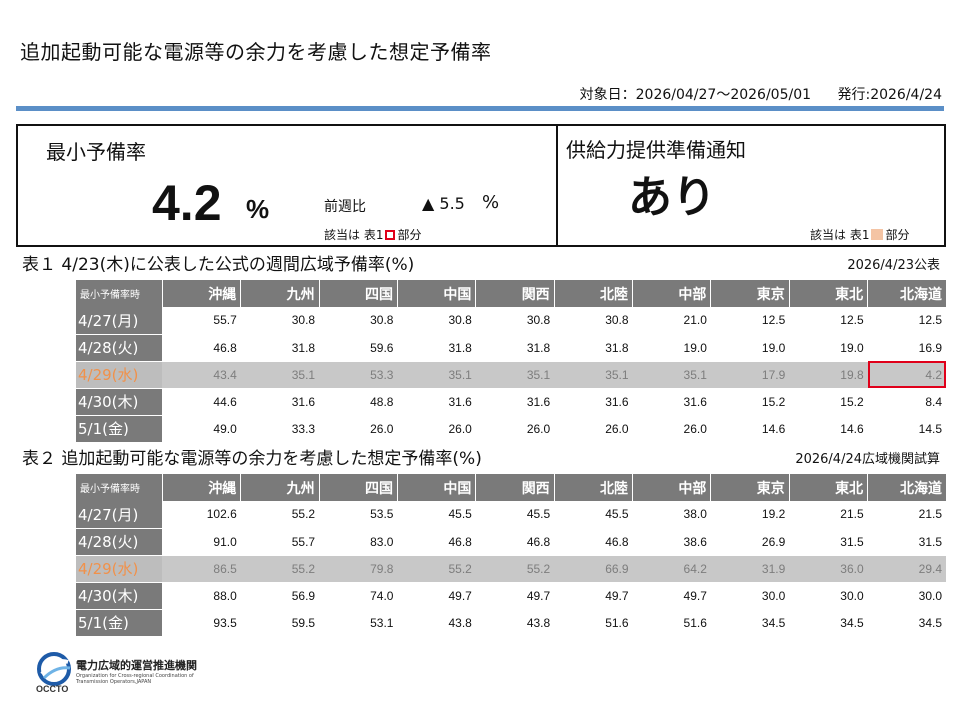 This screenshot has height=720, width=960. I want to click on table-cell: 19.2, so click(750, 515).